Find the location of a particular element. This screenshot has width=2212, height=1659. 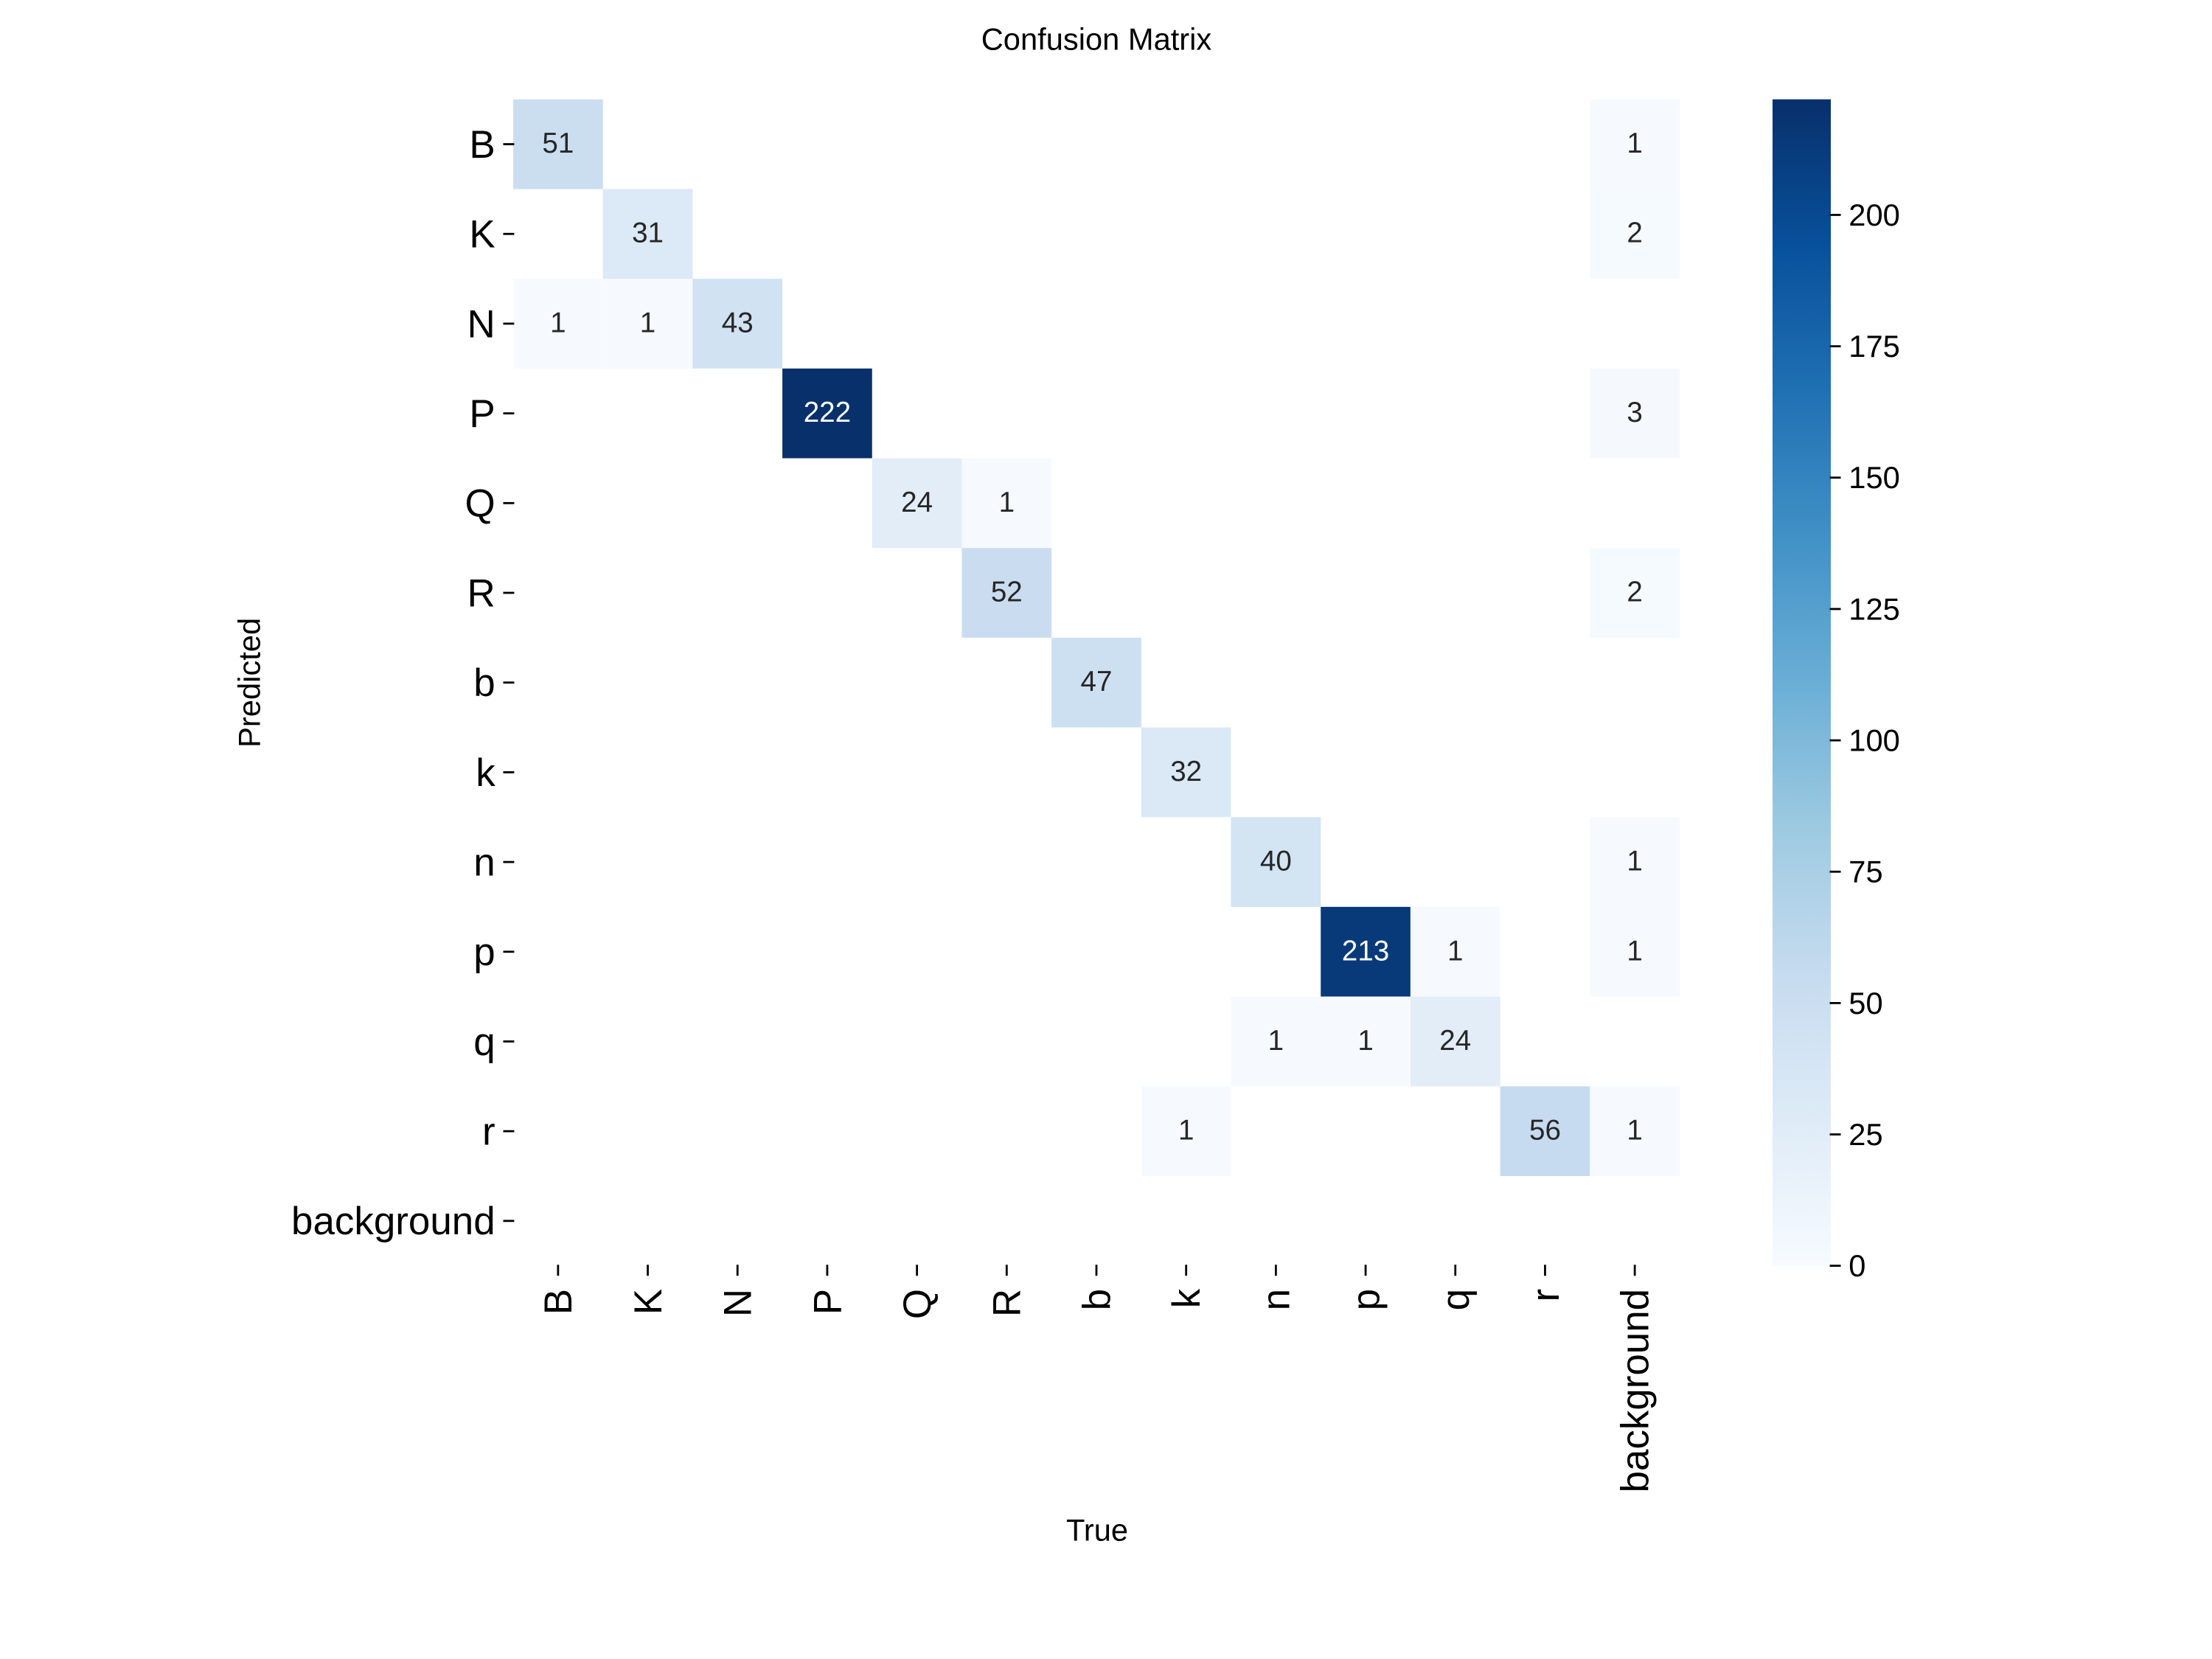

svg-text: 213 is located at coordinates (1365, 951).